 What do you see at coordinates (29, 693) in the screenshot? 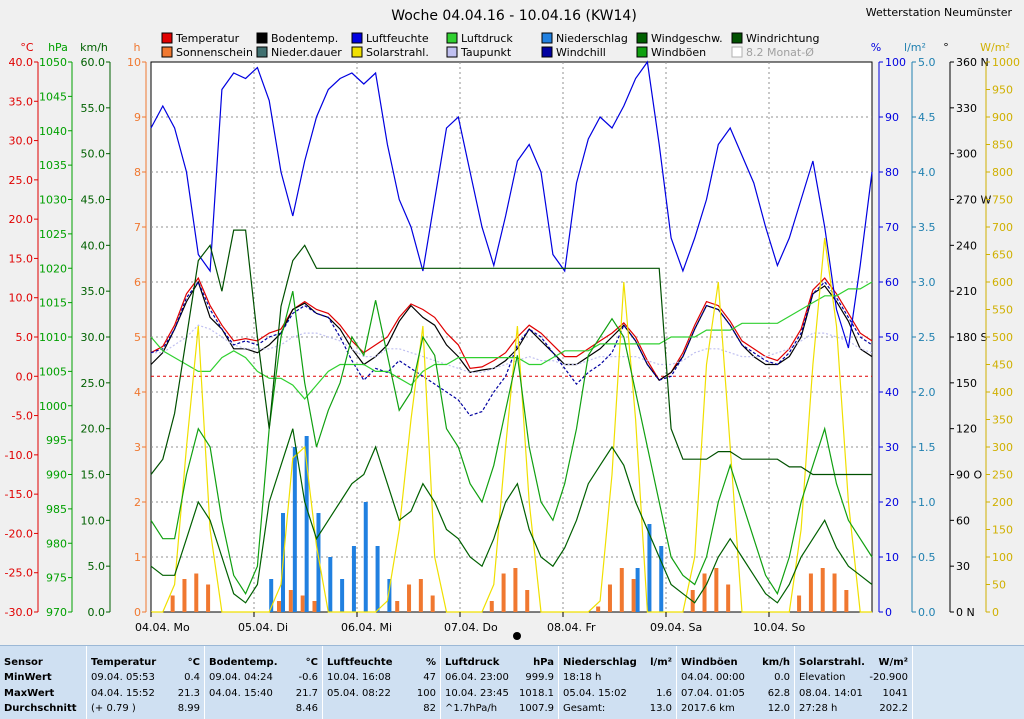
I see `stats-row-label: MaxWert` at bounding box center [29, 693].